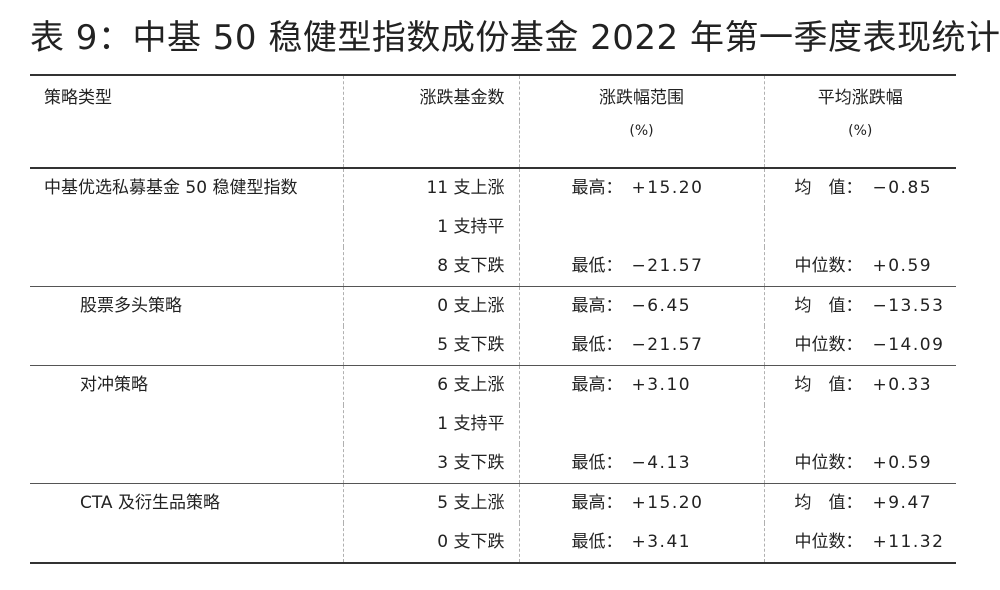 The width and height of the screenshot is (1000, 590). Describe the element at coordinates (431, 543) in the screenshot. I see `count-cell: 0 支下跌` at that location.